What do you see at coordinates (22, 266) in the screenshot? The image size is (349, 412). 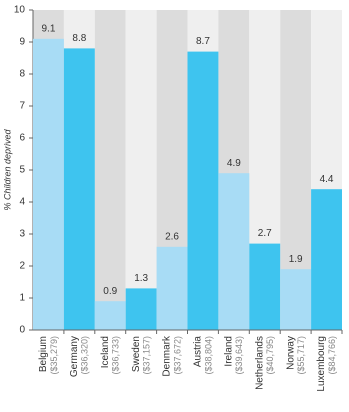 I see `y-tick-label: 2` at bounding box center [22, 266].